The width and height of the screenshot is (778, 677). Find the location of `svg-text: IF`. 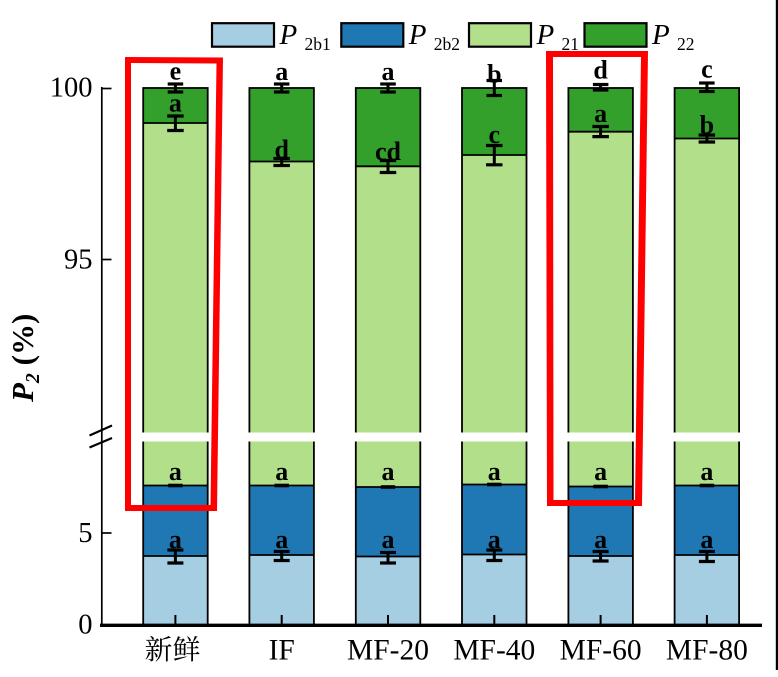

svg-text: IF is located at coordinates (282, 651).